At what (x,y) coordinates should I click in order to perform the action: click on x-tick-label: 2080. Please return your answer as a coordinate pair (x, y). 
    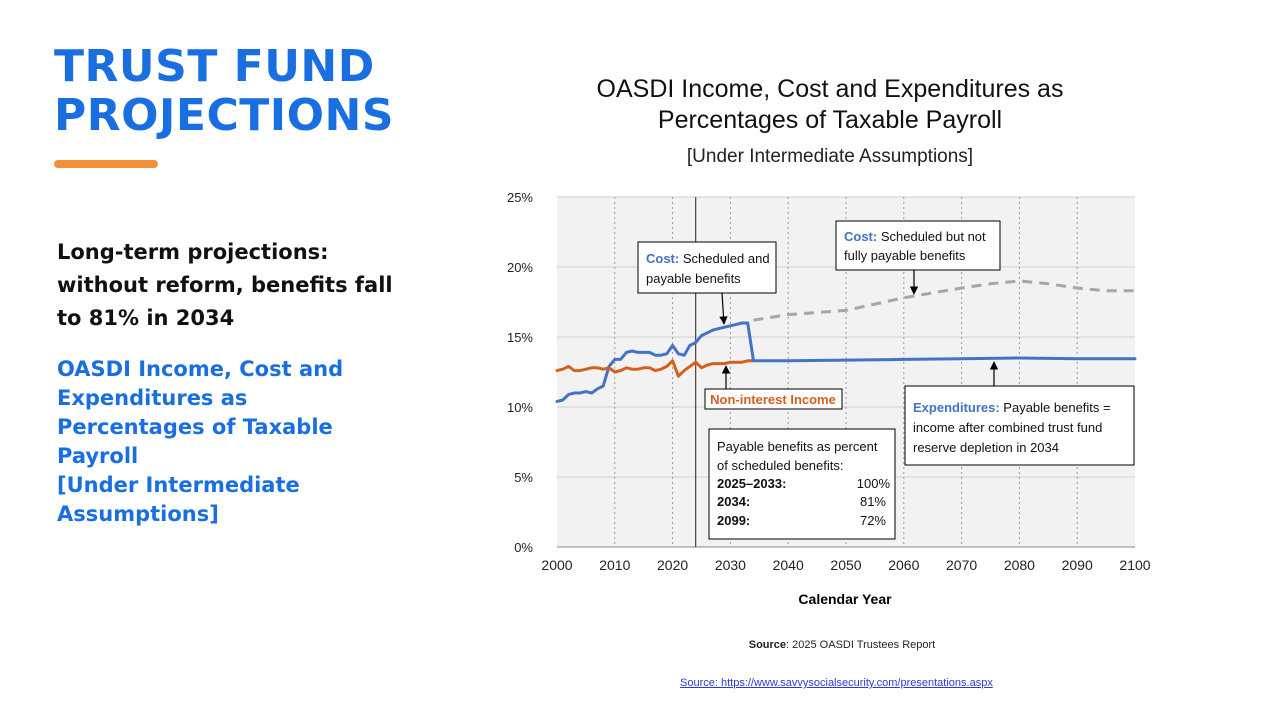
    Looking at the image, I should click on (1019, 565).